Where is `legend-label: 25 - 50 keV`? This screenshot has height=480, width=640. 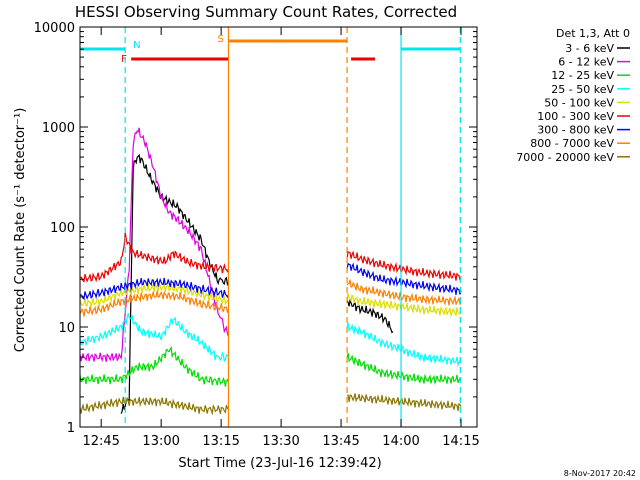 legend-label: 25 - 50 keV is located at coordinates (582, 89).